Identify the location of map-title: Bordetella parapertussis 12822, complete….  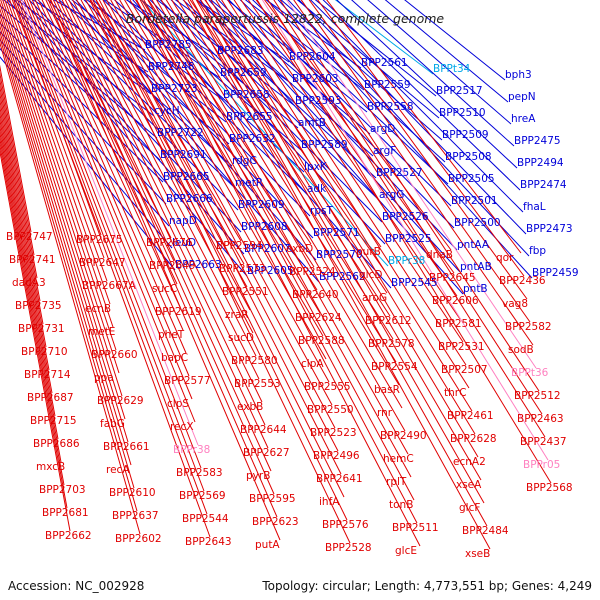
(285, 18).